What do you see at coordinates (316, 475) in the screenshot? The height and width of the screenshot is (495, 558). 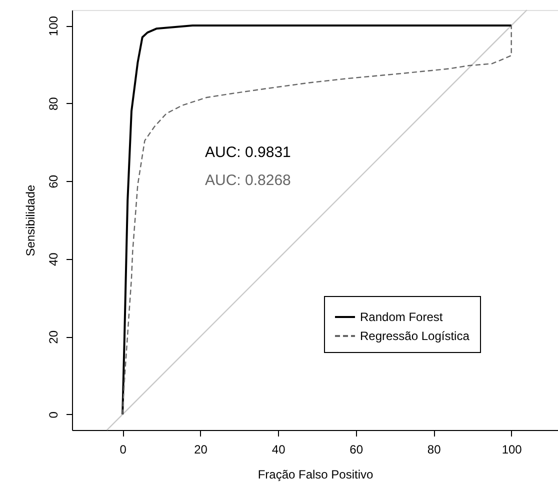 I see `x-axis-title: Fração Falso Positivo` at bounding box center [316, 475].